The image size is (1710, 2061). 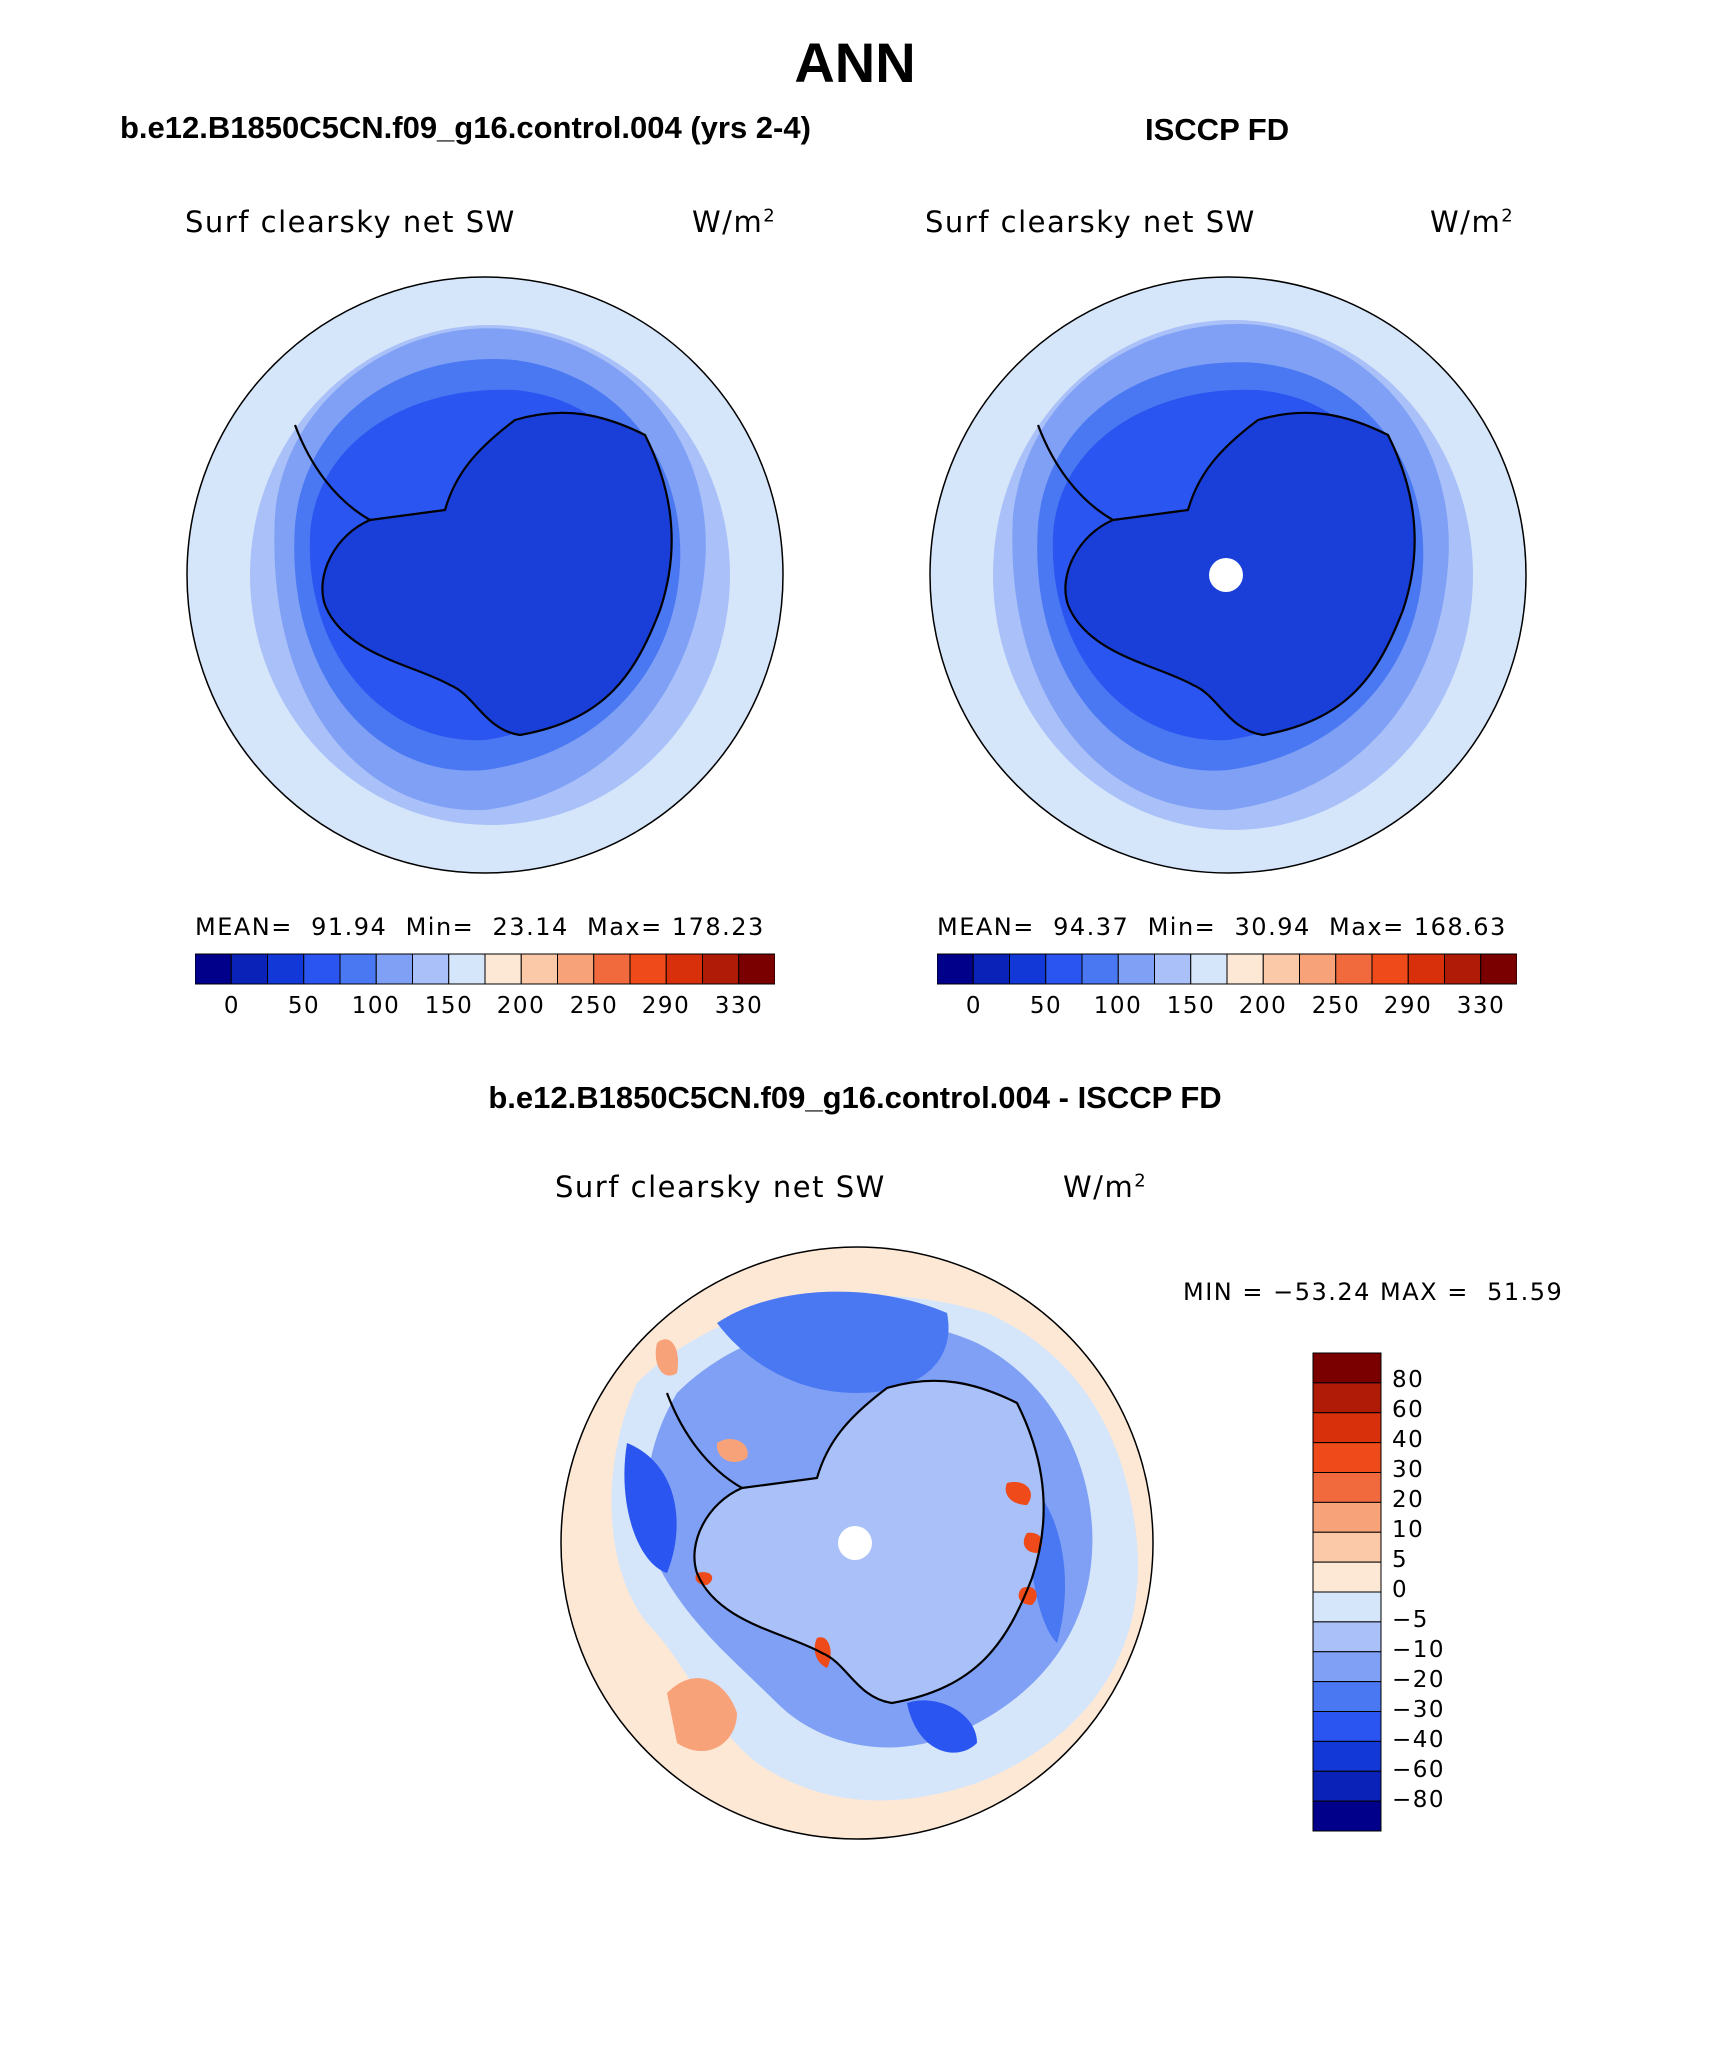 I want to click on obs-stats: MEAN= 94.37 Min= 30.94 Max= 168.63, so click(x=1222, y=927).